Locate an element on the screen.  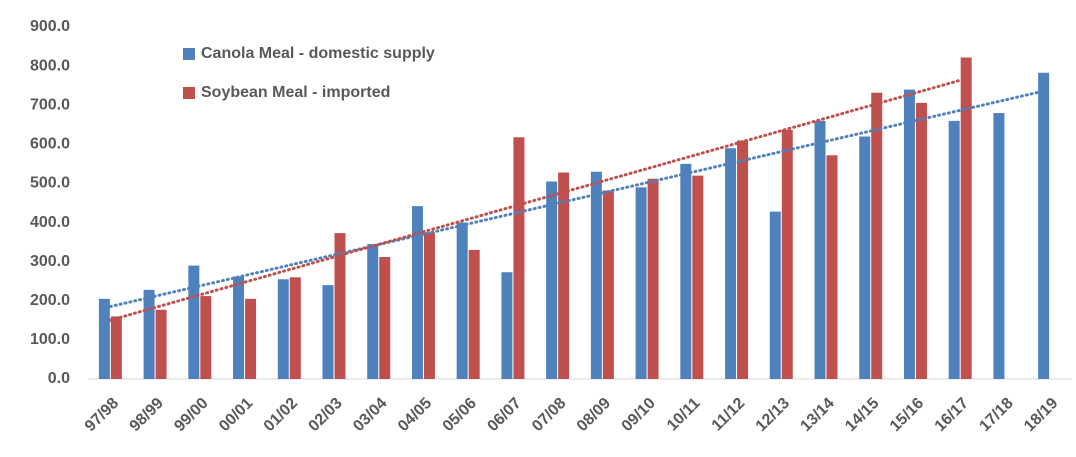
x-tick-label: 05/06 is located at coordinates (460, 415).